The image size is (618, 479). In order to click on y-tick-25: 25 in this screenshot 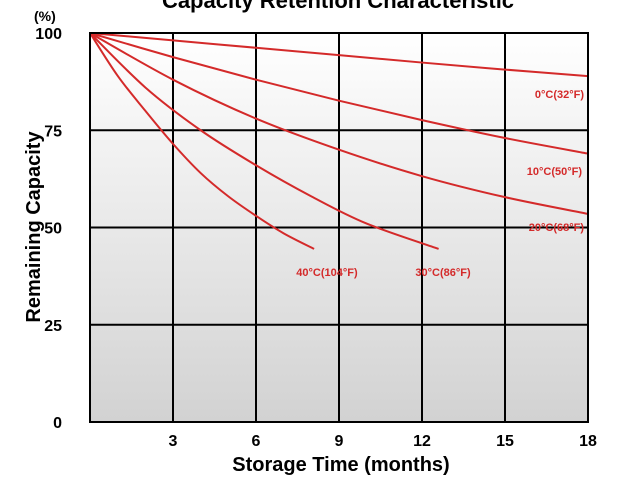, I will do `click(53, 326)`.